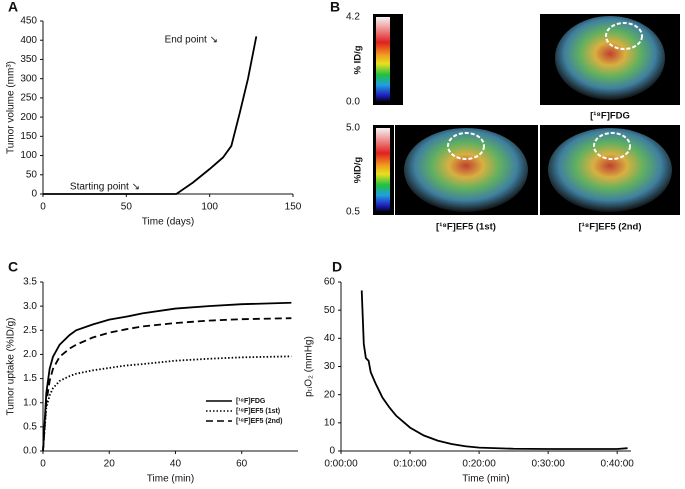 This screenshot has height=489, width=685. What do you see at coordinates (28, 98) in the screenshot?
I see `y-tick-label: 250` at bounding box center [28, 98].